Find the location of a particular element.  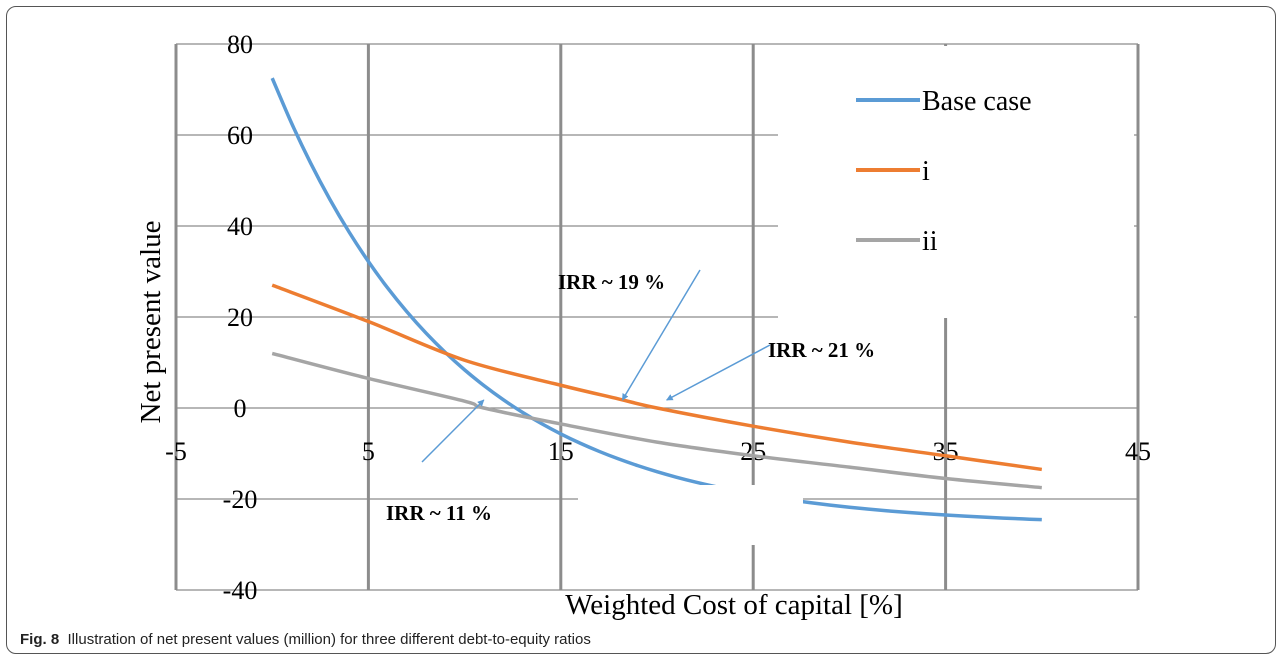

y-tick-label: 60 is located at coordinates (240, 135).